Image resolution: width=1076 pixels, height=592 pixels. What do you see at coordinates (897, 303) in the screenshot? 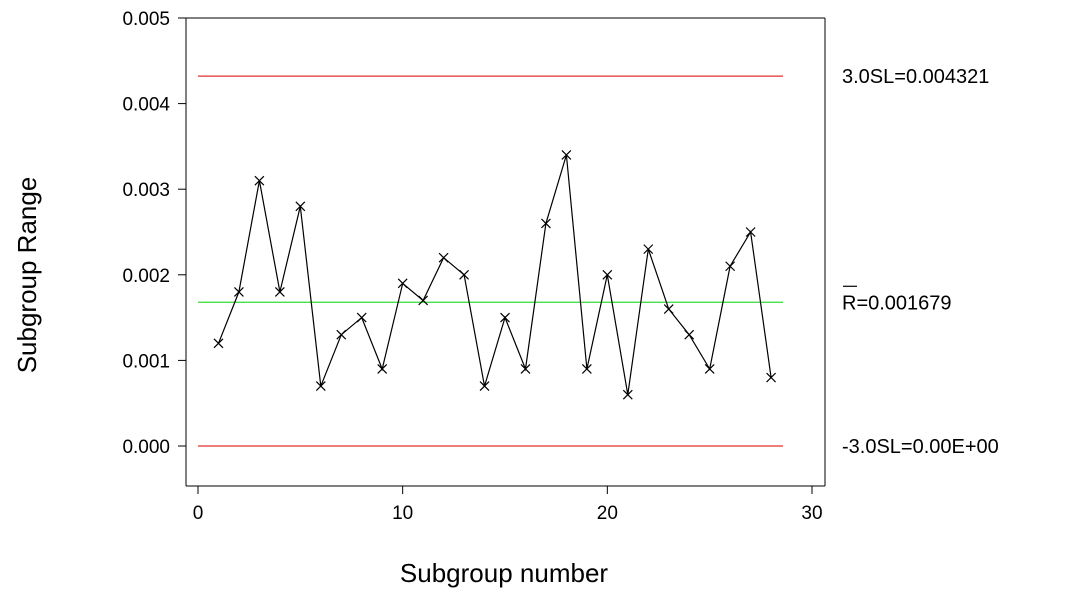
I see `reference-line-label: R=0.001679` at bounding box center [897, 303].